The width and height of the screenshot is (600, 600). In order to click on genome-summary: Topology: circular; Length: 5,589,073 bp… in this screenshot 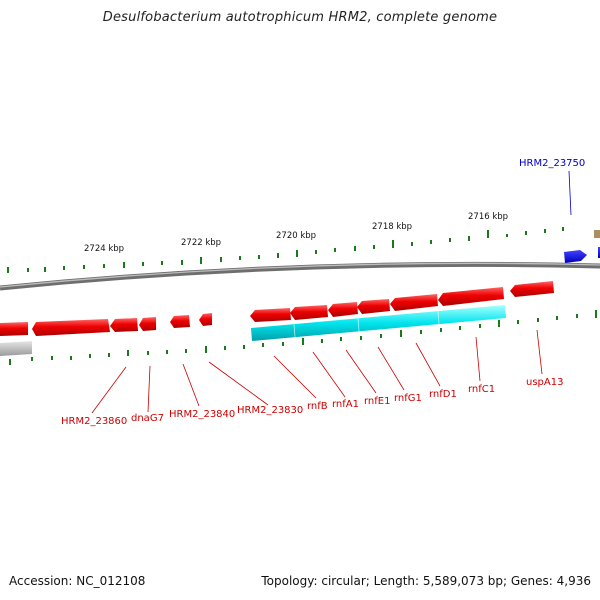, I will do `click(426, 581)`.